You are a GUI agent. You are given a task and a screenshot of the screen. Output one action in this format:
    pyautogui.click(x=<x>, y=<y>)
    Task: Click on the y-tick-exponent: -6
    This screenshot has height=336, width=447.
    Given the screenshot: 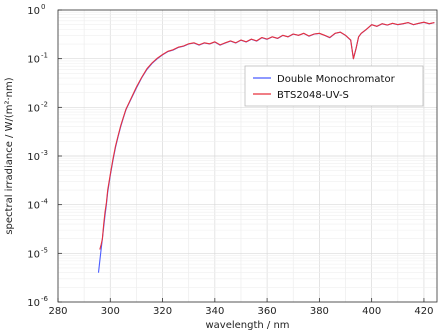 What is the action you would take?
    pyautogui.click(x=45, y=299)
    